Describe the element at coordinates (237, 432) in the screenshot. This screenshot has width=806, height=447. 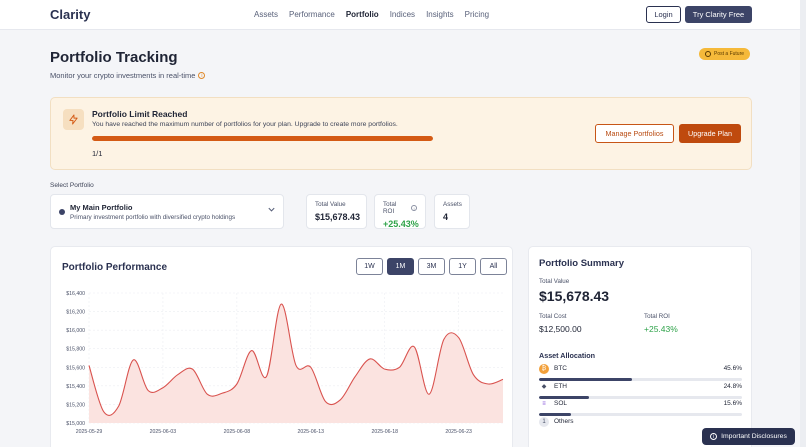
I see `x-tick-label: 2025-06-08` at that location.